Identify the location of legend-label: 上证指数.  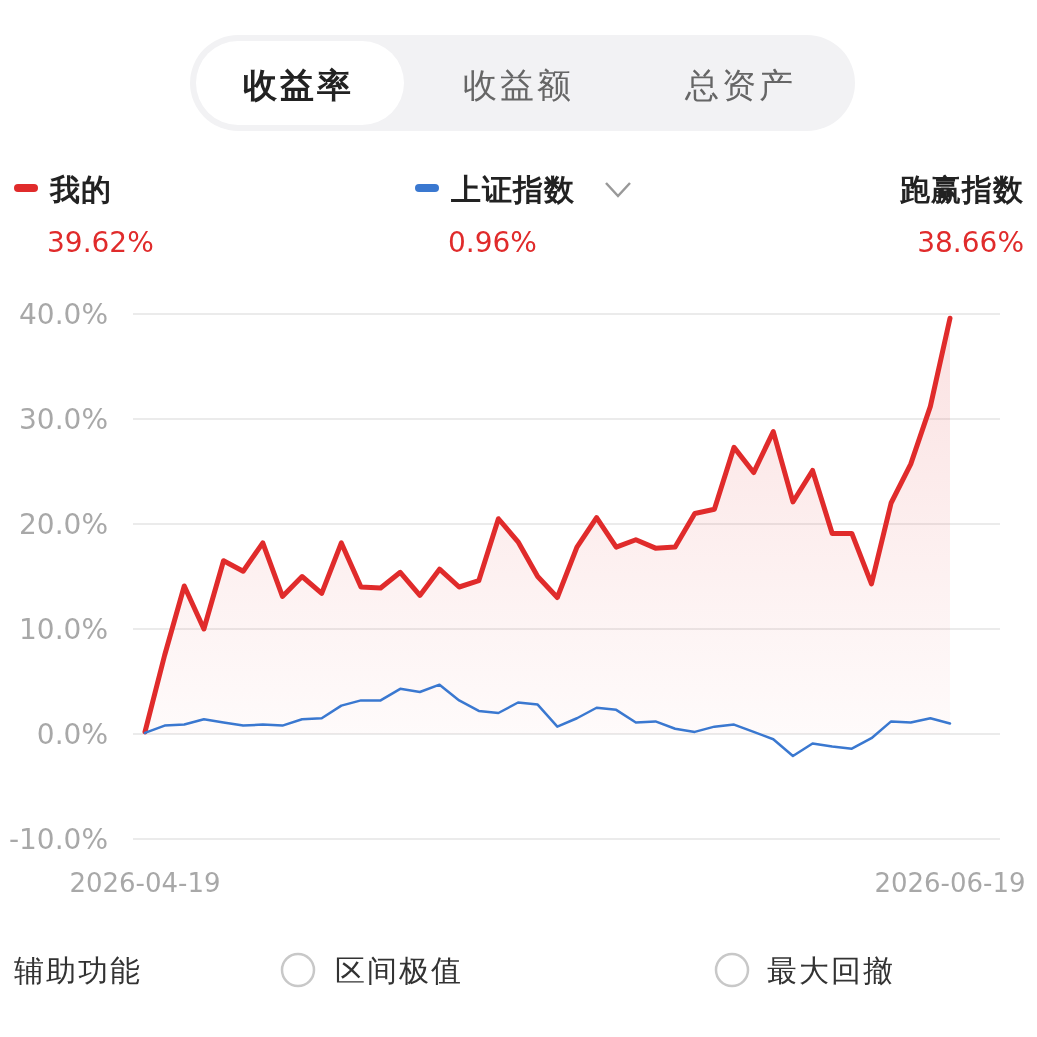
(512, 189).